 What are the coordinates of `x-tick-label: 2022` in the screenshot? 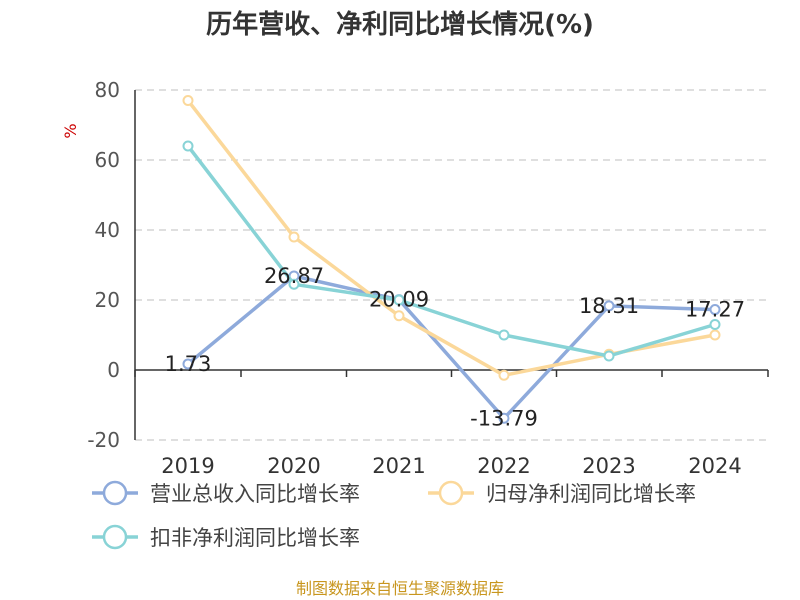 It's located at (503, 466).